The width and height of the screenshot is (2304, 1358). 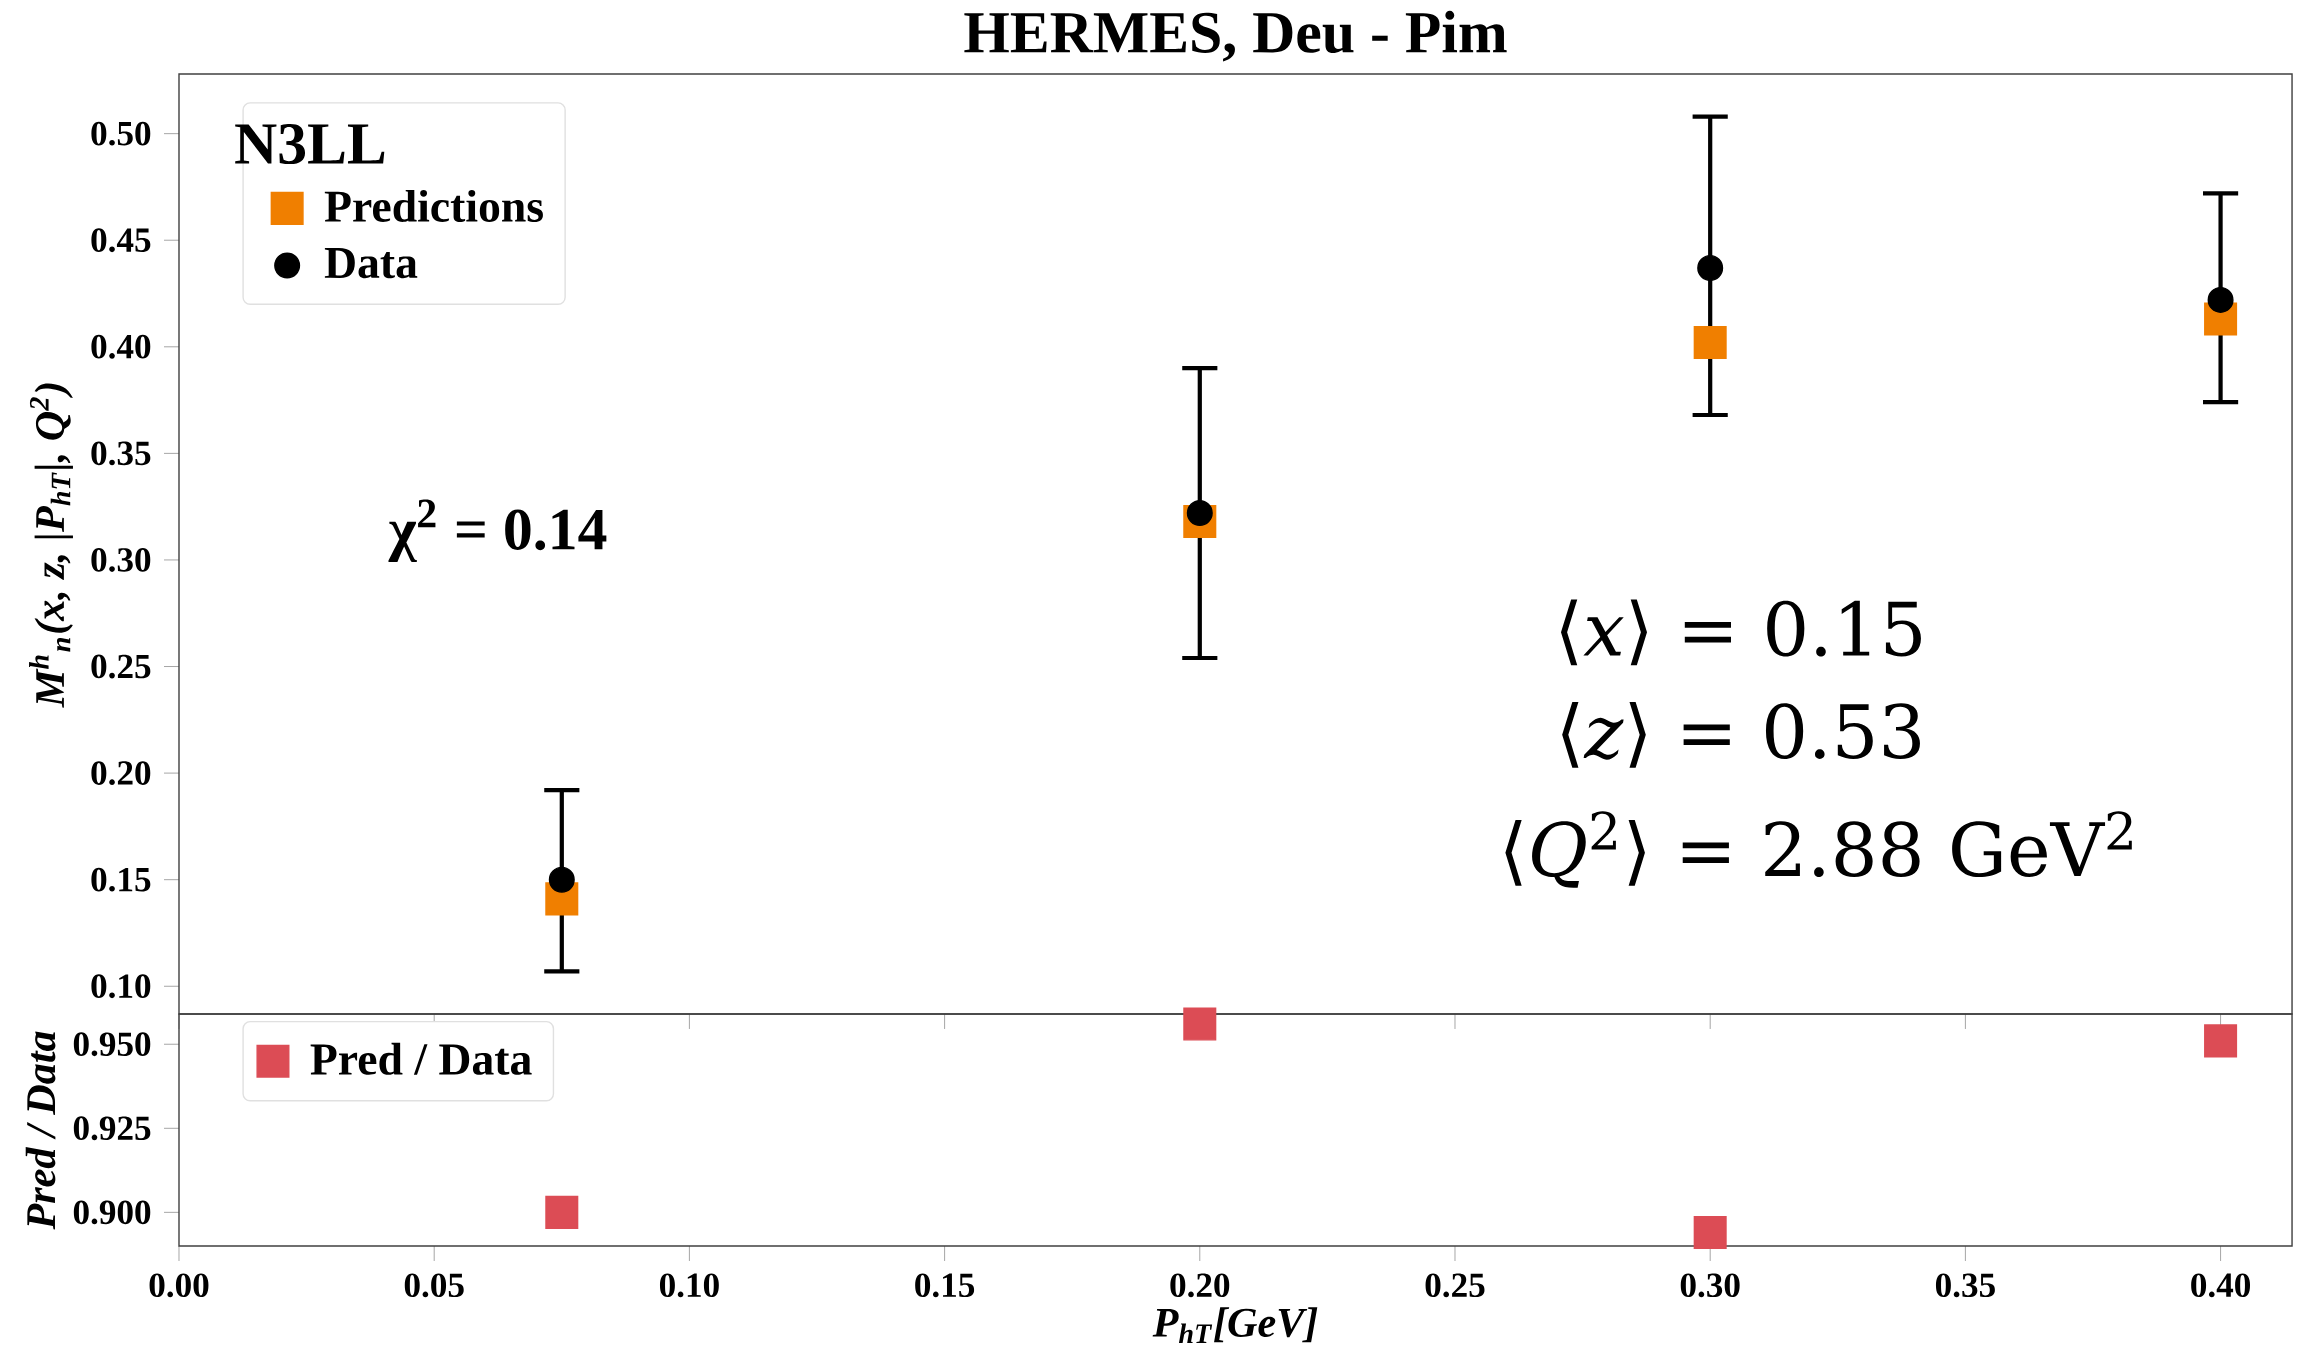 What do you see at coordinates (1235, 1325) in the screenshot?
I see `x-axis-title: P$_{hT}$[GeV]` at bounding box center [1235, 1325].